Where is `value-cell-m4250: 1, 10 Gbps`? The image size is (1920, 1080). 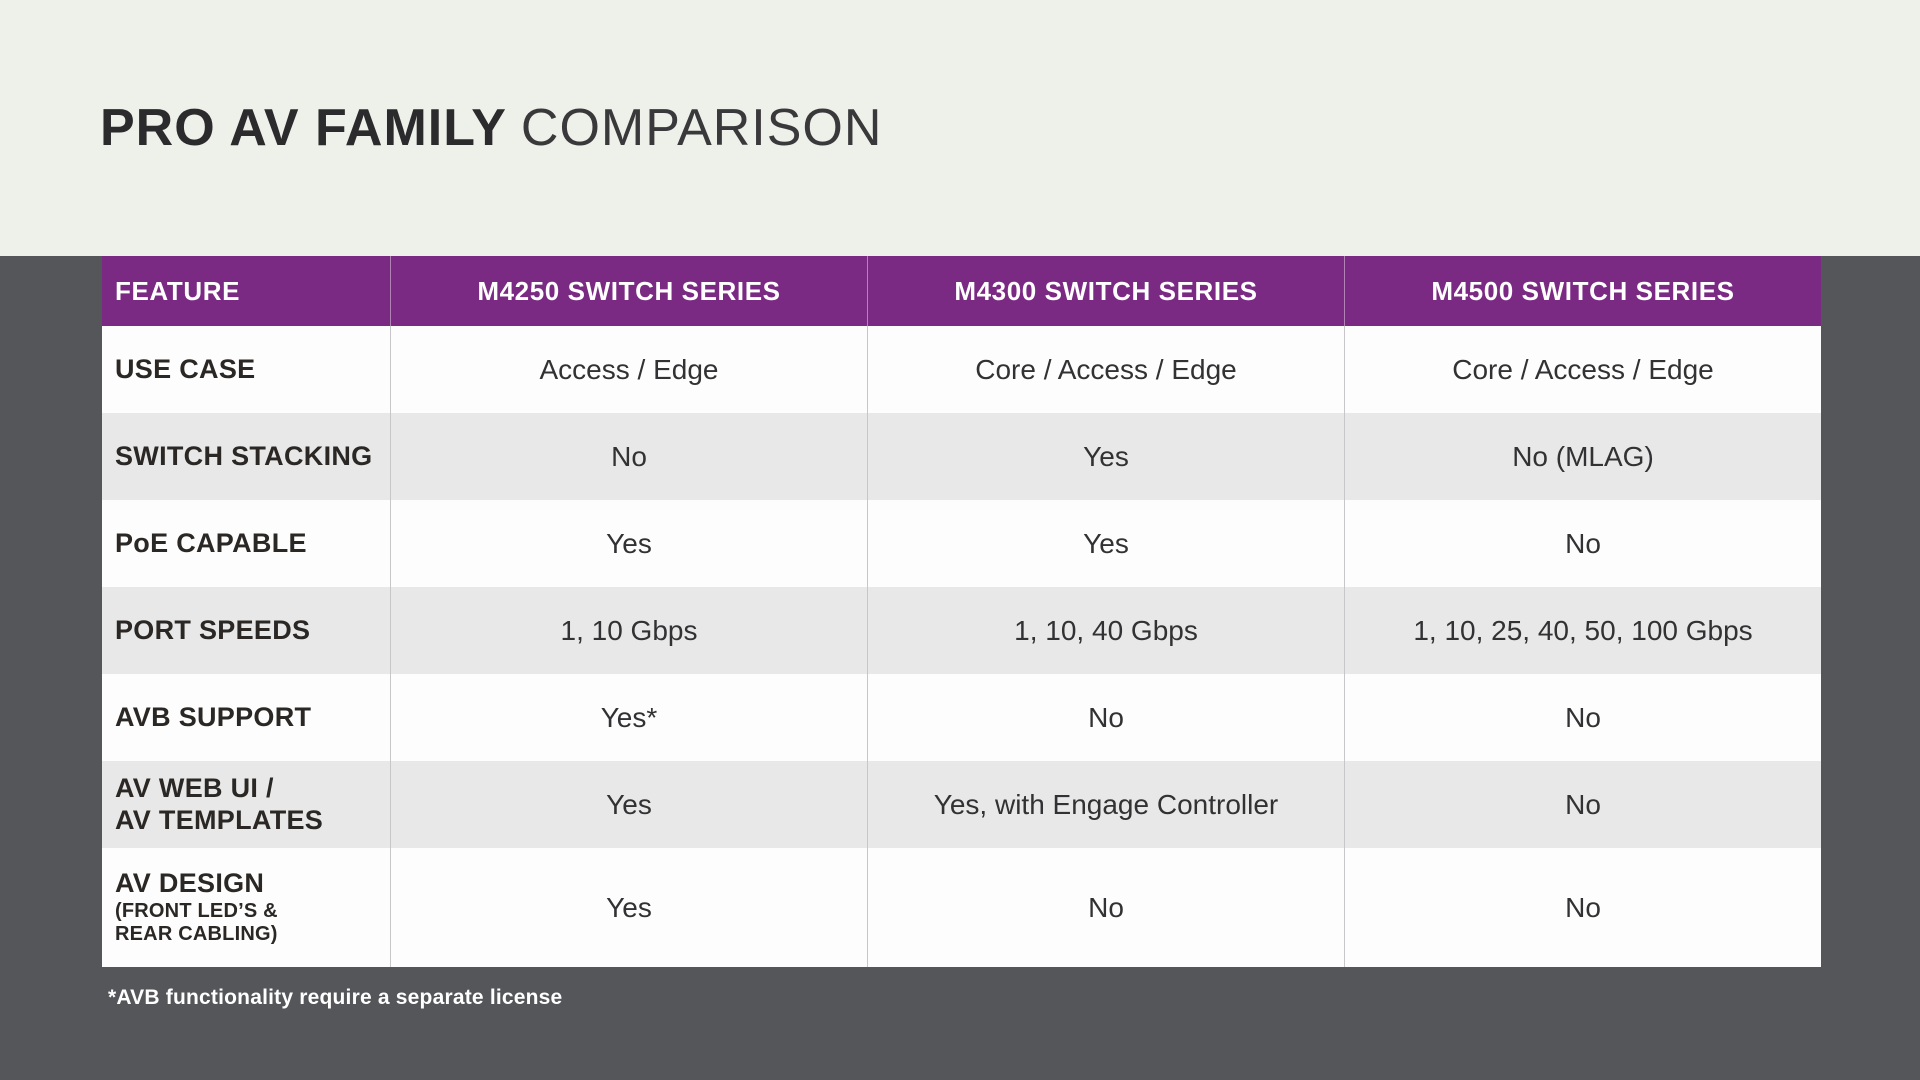
value-cell-m4250: 1, 10 Gbps is located at coordinates (628, 630).